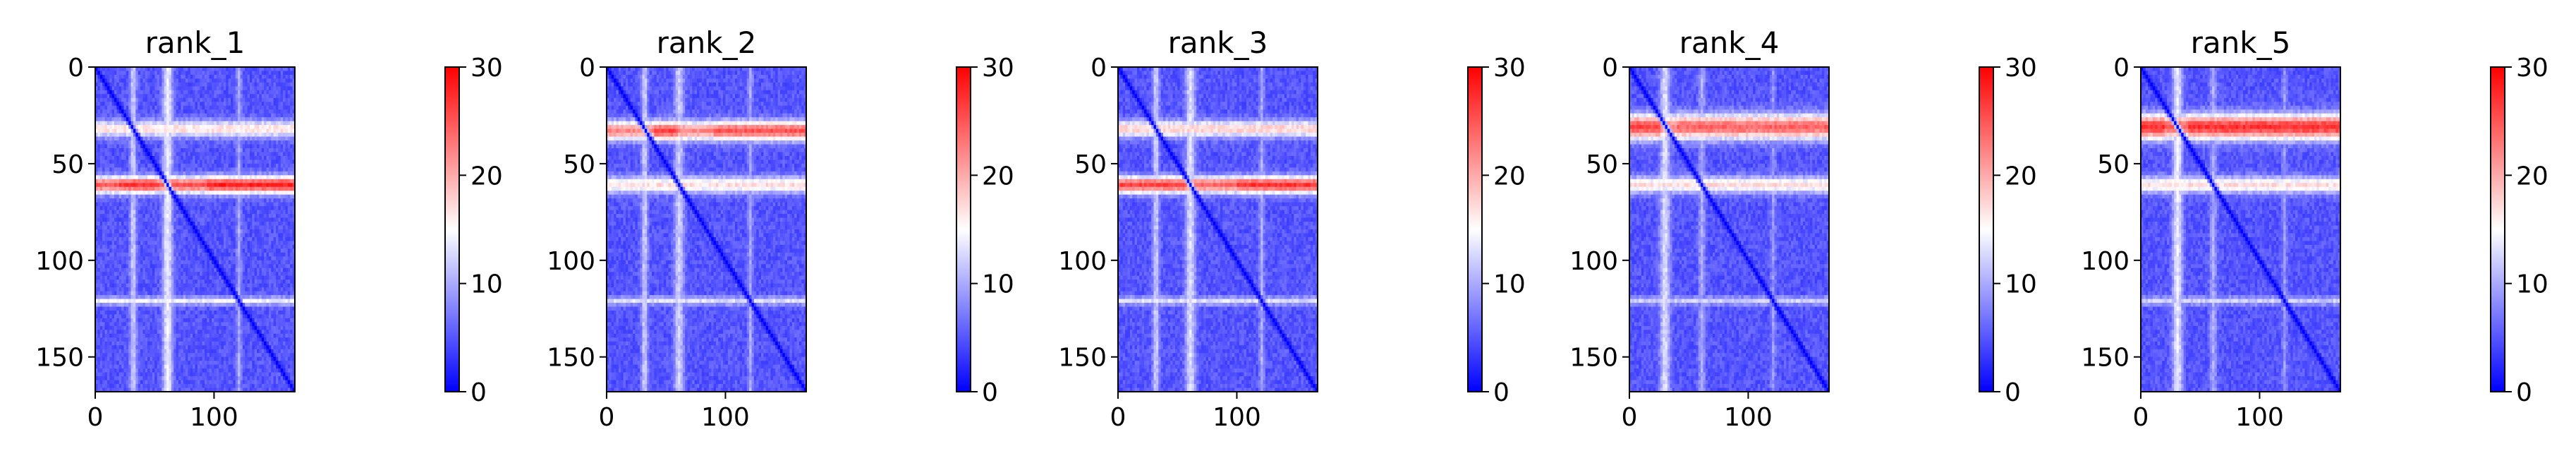  I want to click on chart-title: rank_4, so click(1729, 42).